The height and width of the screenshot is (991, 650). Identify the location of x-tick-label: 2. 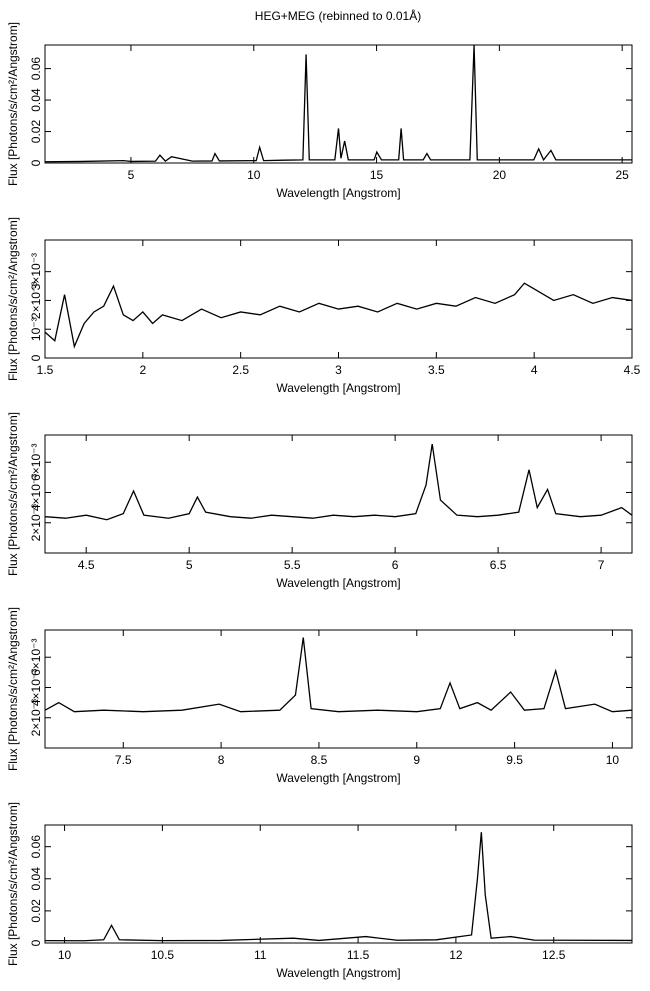
(142, 370).